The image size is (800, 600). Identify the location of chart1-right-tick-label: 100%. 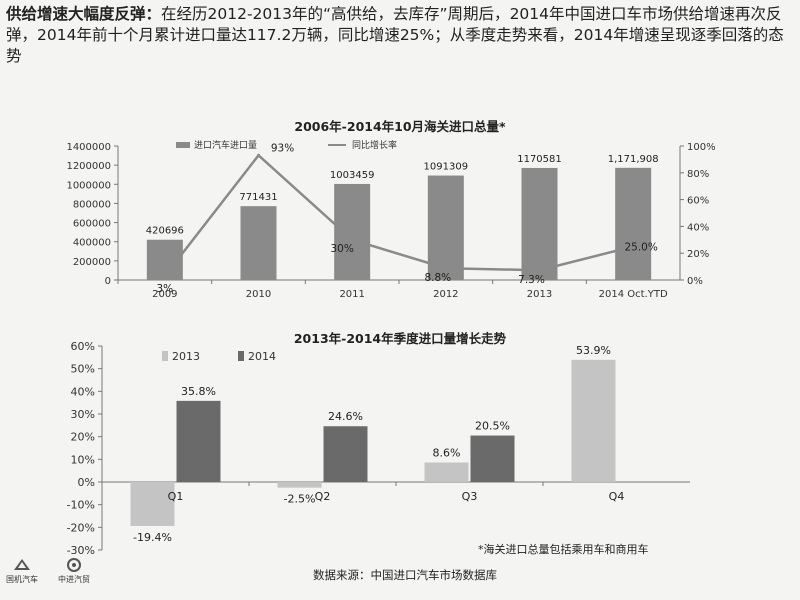
(701, 147).